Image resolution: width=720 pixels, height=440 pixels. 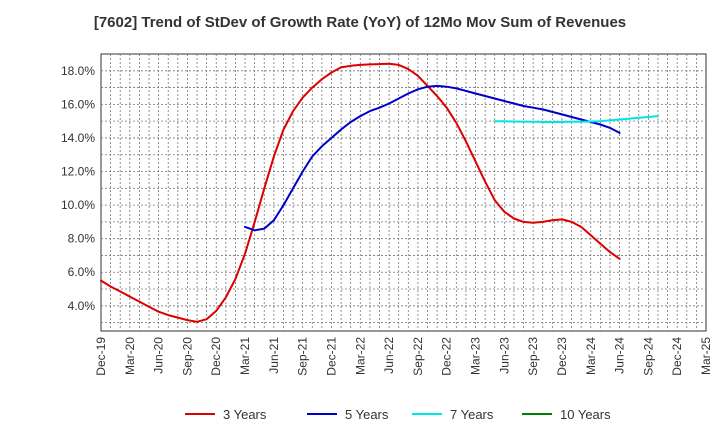 I want to click on x-tick-label: Mar-20, so click(x=130, y=356).